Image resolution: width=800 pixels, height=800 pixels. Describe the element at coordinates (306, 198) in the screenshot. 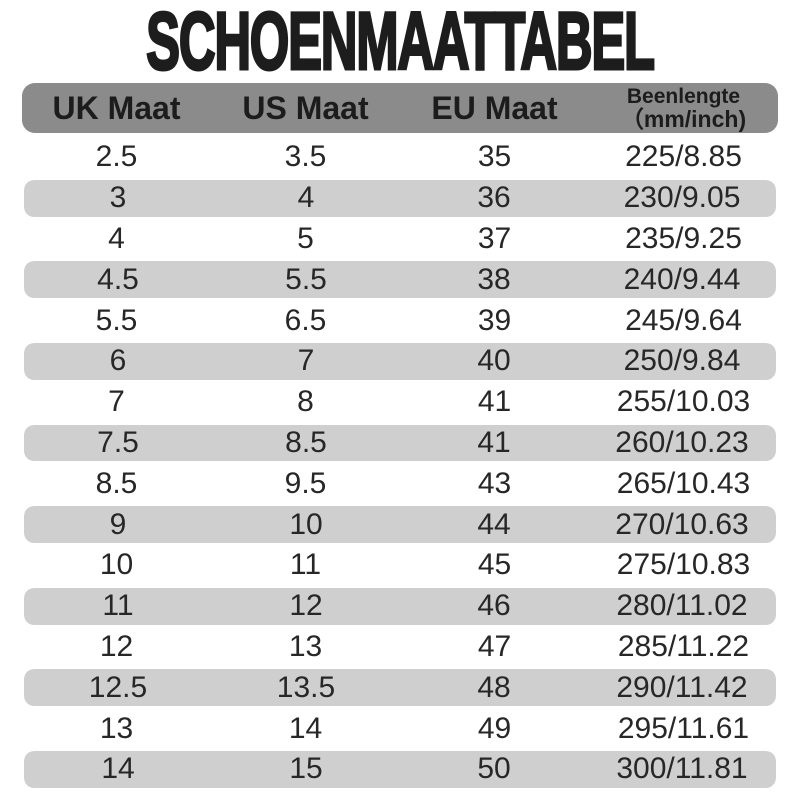

I see `cell-us: 4` at that location.